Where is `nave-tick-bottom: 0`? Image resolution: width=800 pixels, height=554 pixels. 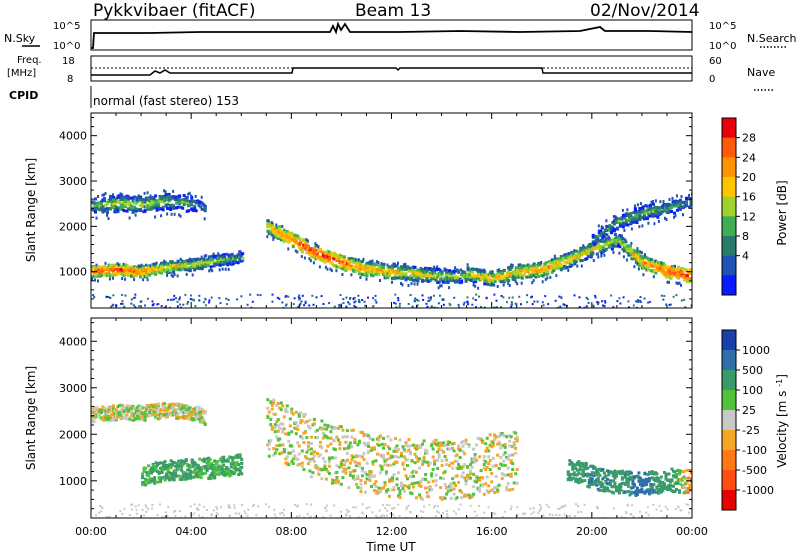 nave-tick-bottom: 0 is located at coordinates (712, 79).